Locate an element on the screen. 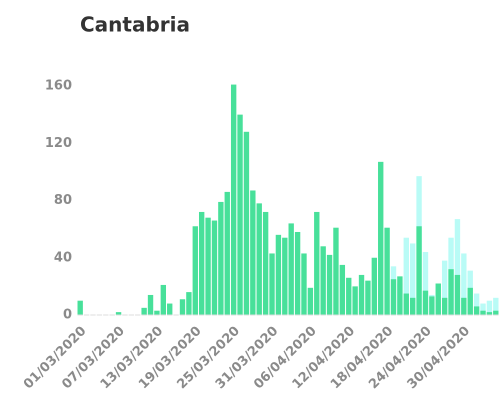 The width and height of the screenshot is (499, 411). y-tick-label: 0 is located at coordinates (67, 315).